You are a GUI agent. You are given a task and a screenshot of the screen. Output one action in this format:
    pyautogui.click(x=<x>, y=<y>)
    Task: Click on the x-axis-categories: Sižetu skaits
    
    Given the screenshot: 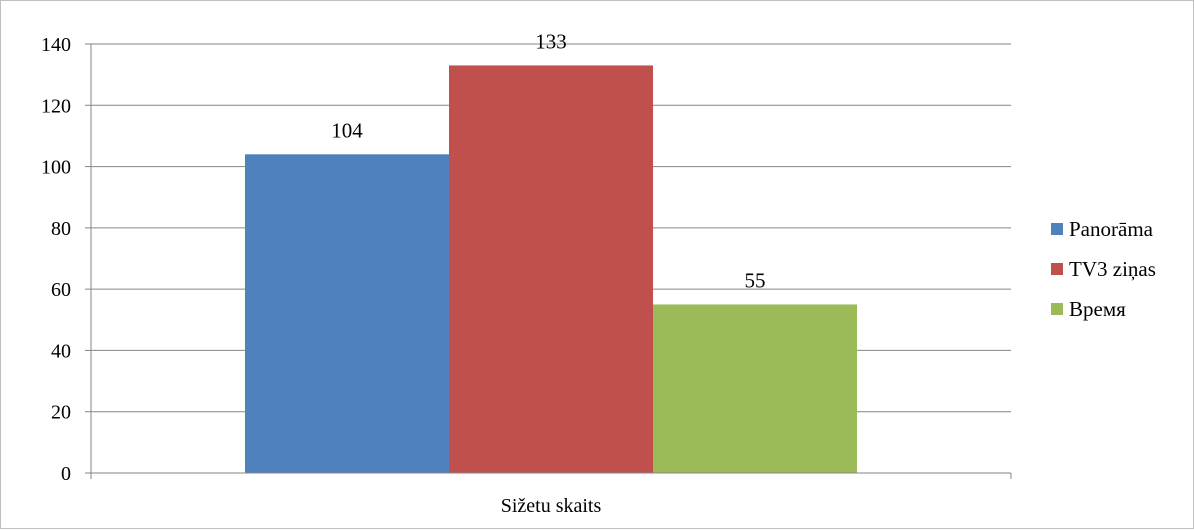 What is the action you would take?
    pyautogui.click(x=551, y=506)
    